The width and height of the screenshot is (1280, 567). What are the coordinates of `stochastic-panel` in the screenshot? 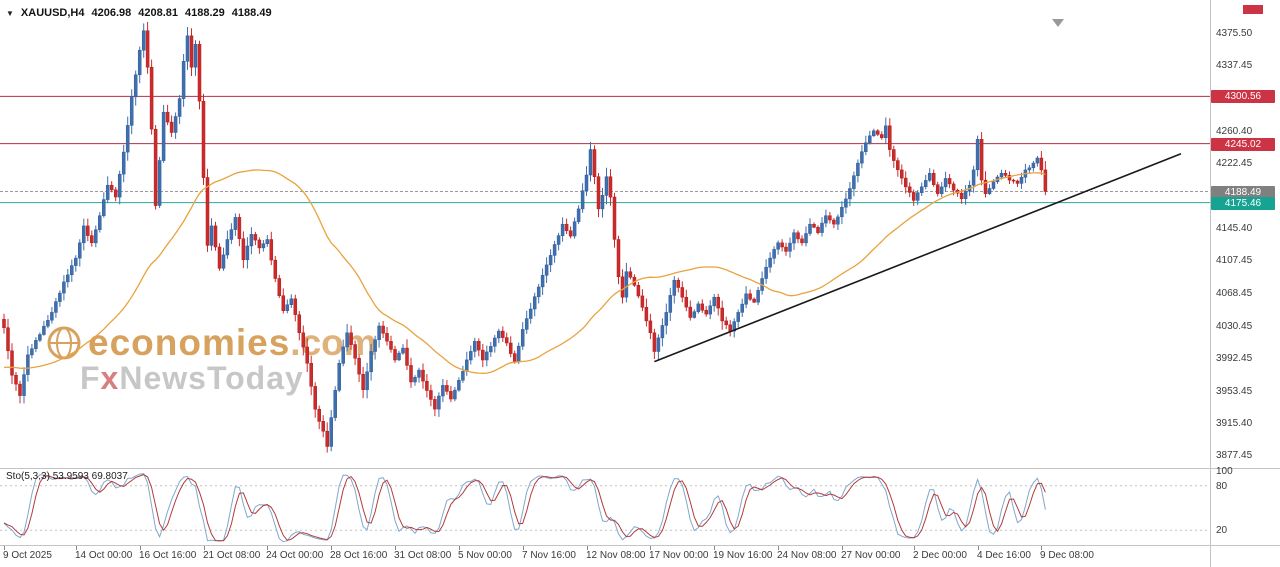 It's located at (605, 508).